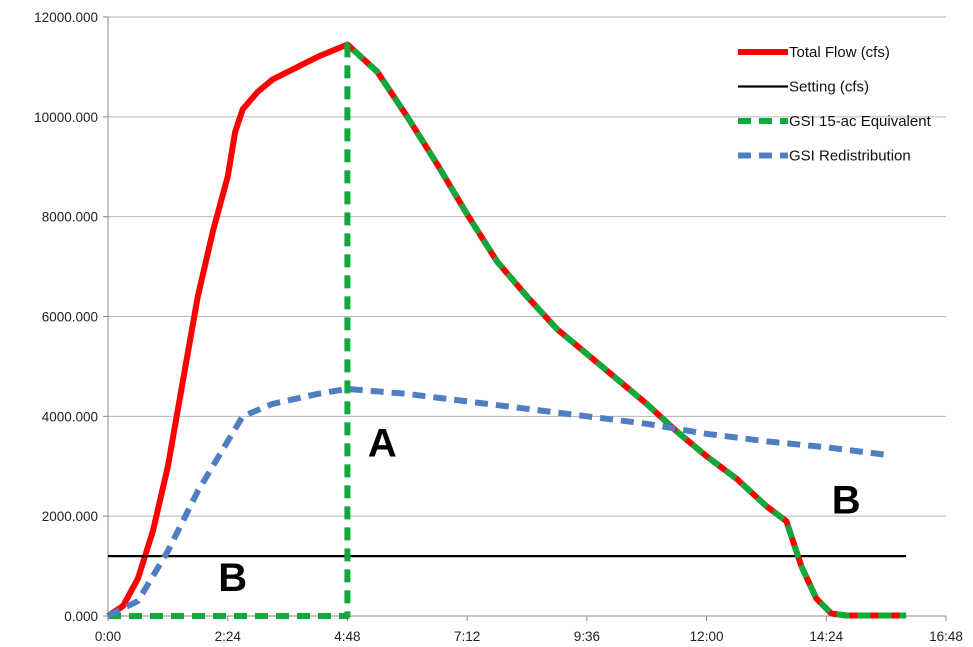  Describe the element at coordinates (70, 317) in the screenshot. I see `y-tick-label: 6000.000` at that location.